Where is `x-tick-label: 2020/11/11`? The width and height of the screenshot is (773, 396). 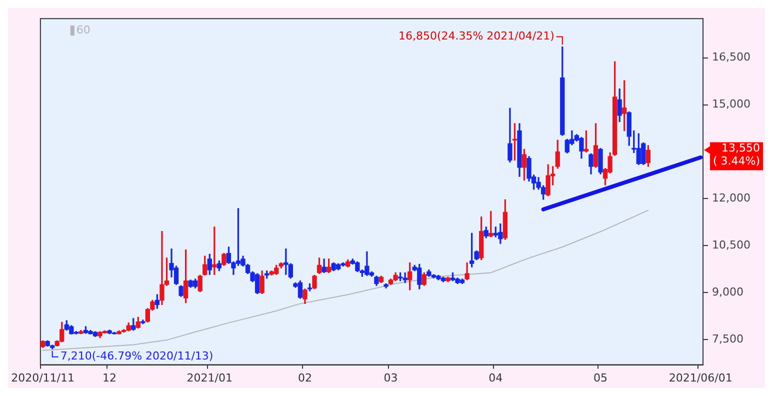 x-tick-label: 2020/11/11 is located at coordinates (43, 377).